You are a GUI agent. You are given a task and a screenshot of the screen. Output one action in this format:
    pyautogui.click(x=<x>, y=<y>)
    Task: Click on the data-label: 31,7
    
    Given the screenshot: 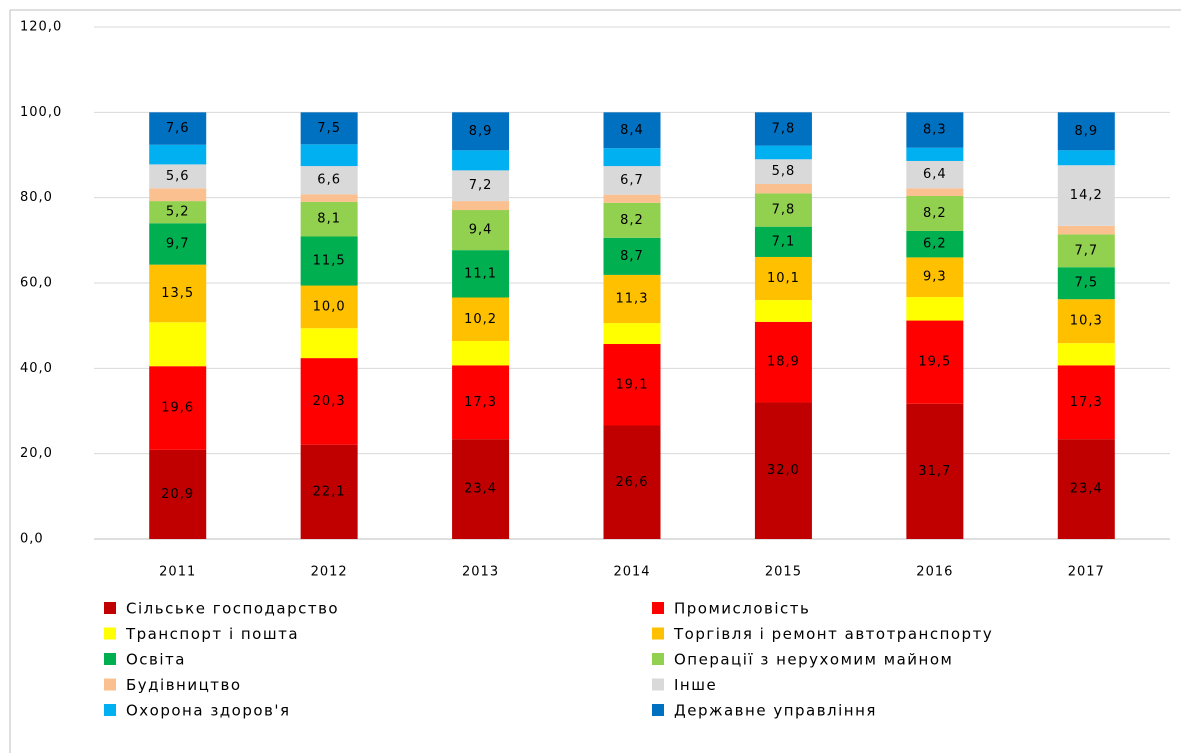 What is the action you would take?
    pyautogui.click(x=934, y=471)
    